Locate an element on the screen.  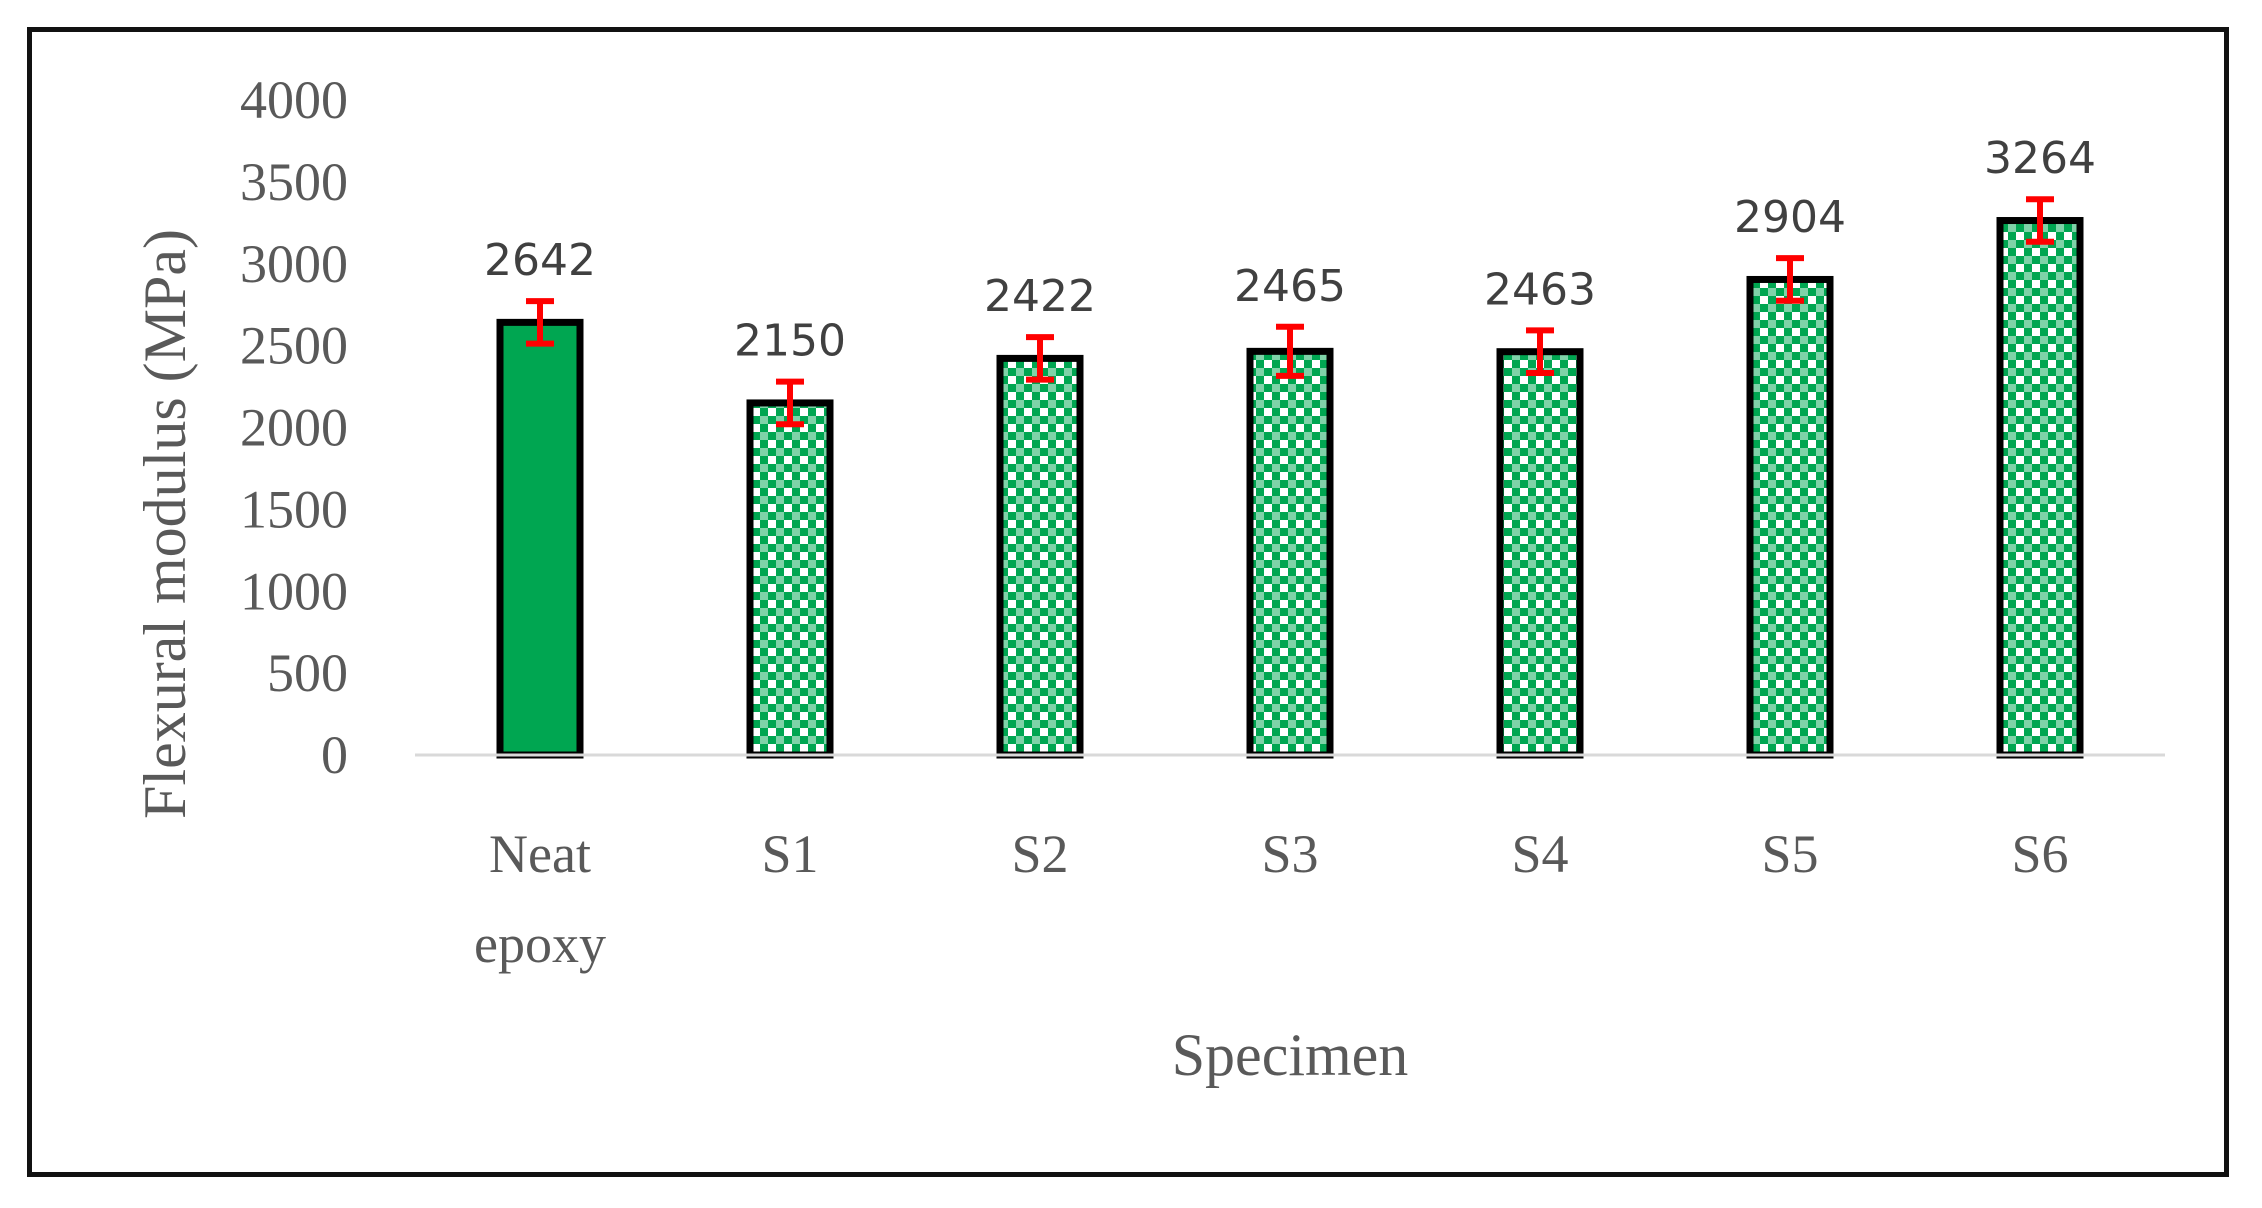
x-tick-label: Neat is located at coordinates (540, 854).